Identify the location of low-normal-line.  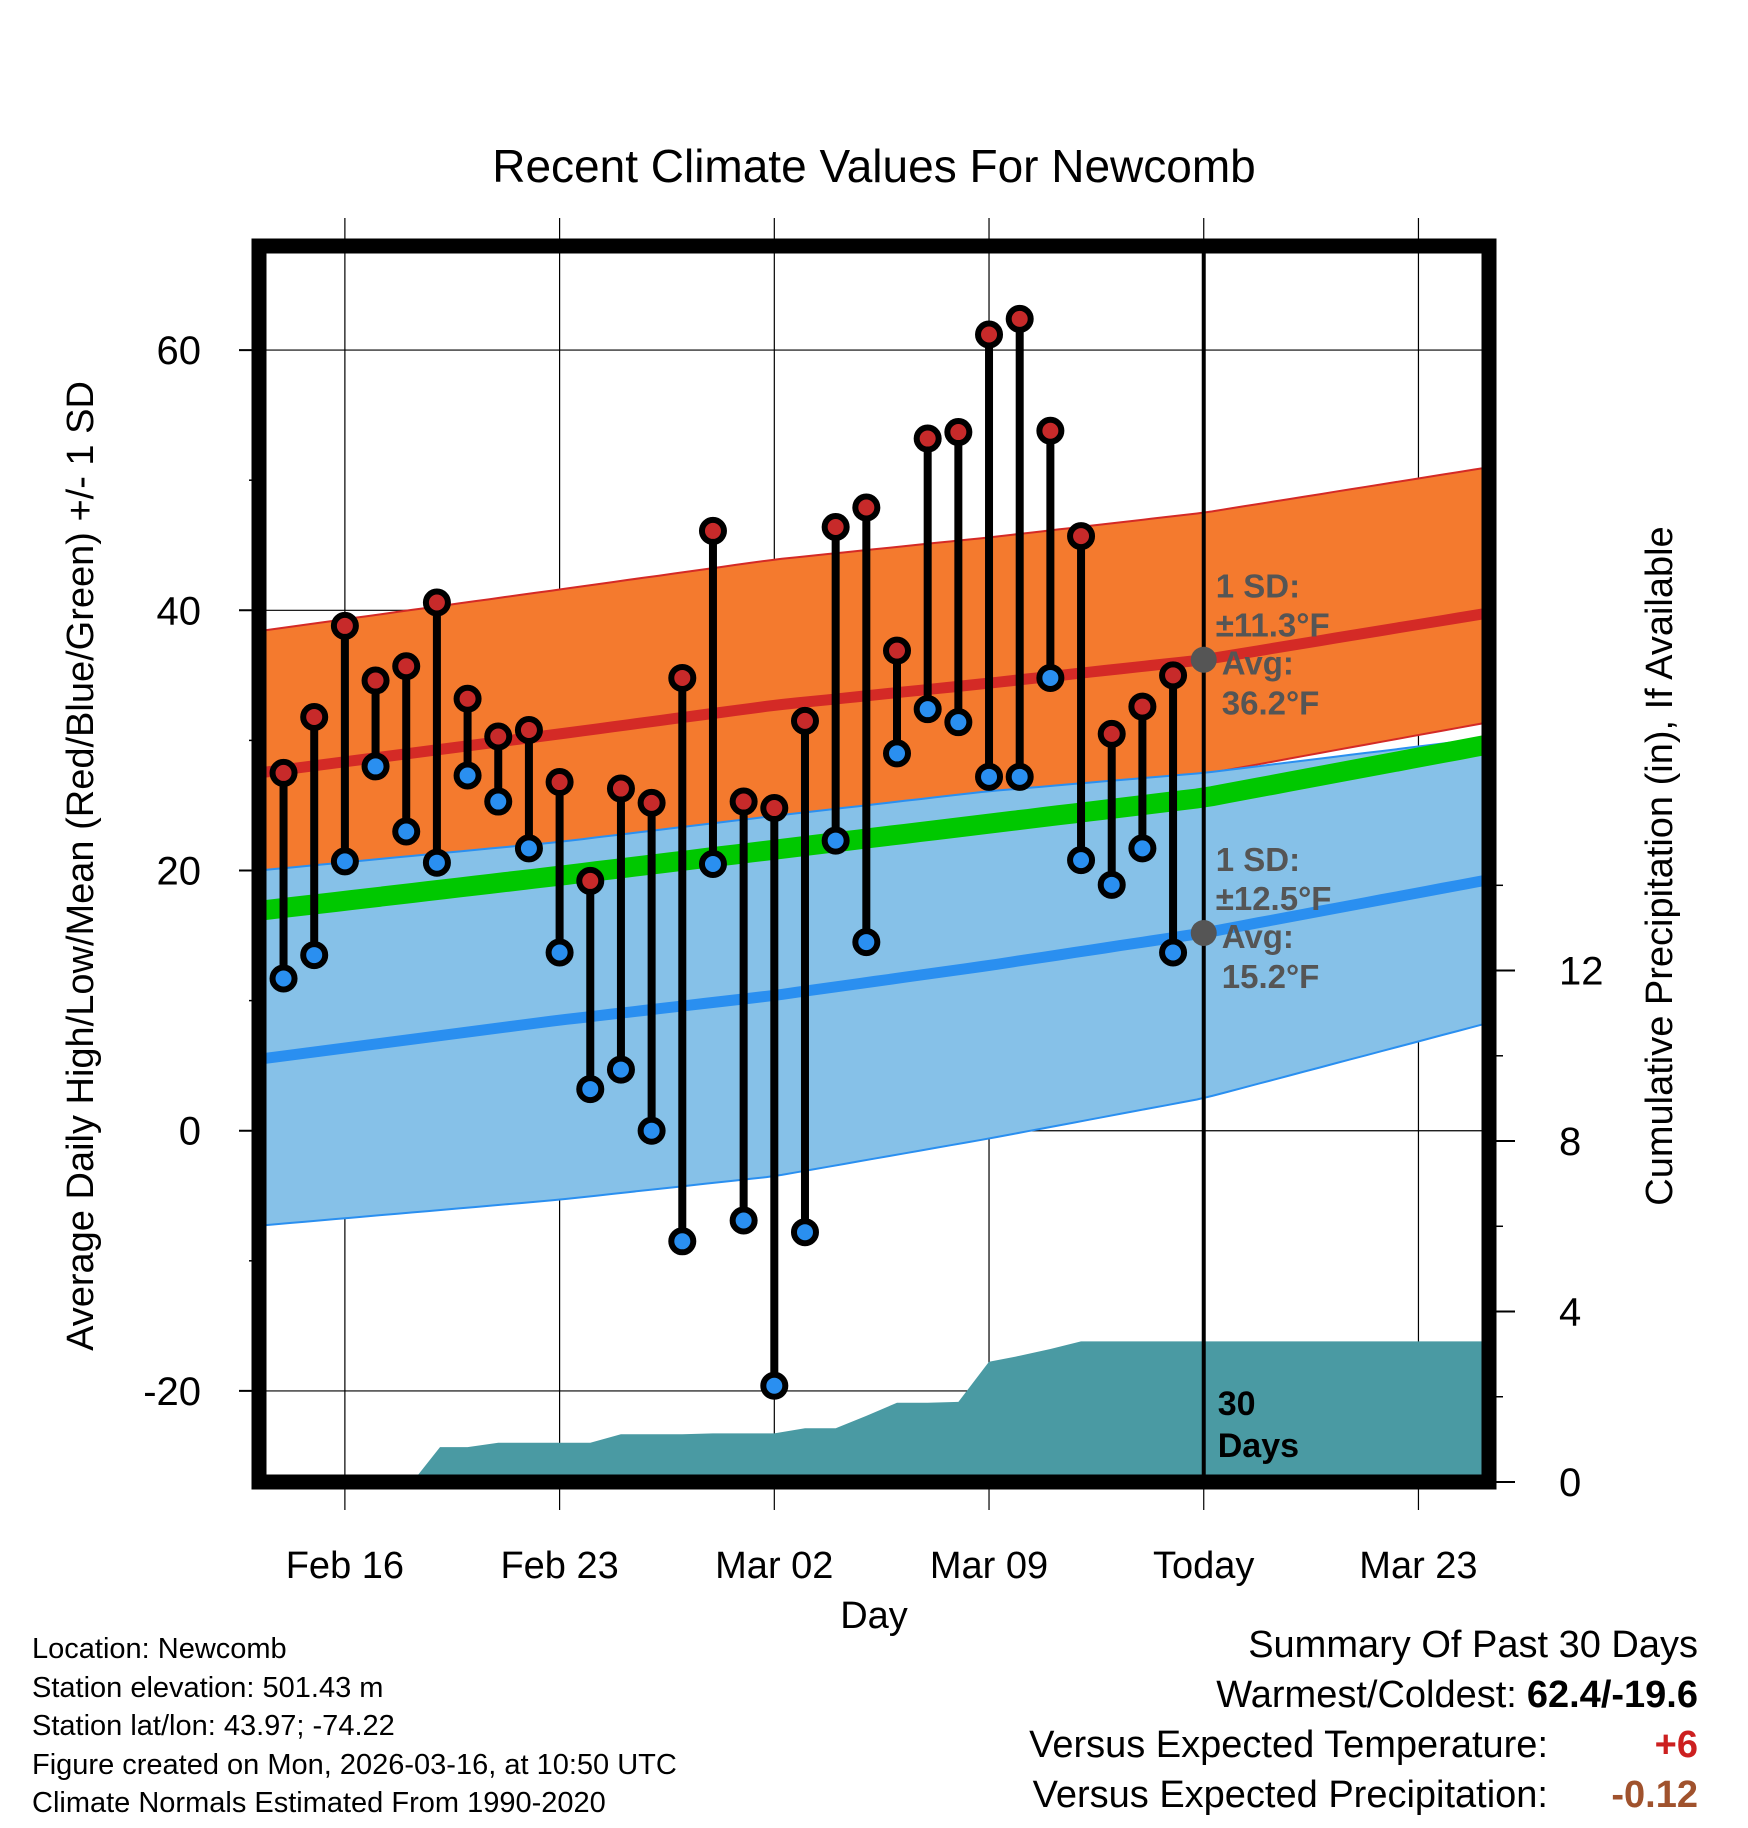
(874, 969).